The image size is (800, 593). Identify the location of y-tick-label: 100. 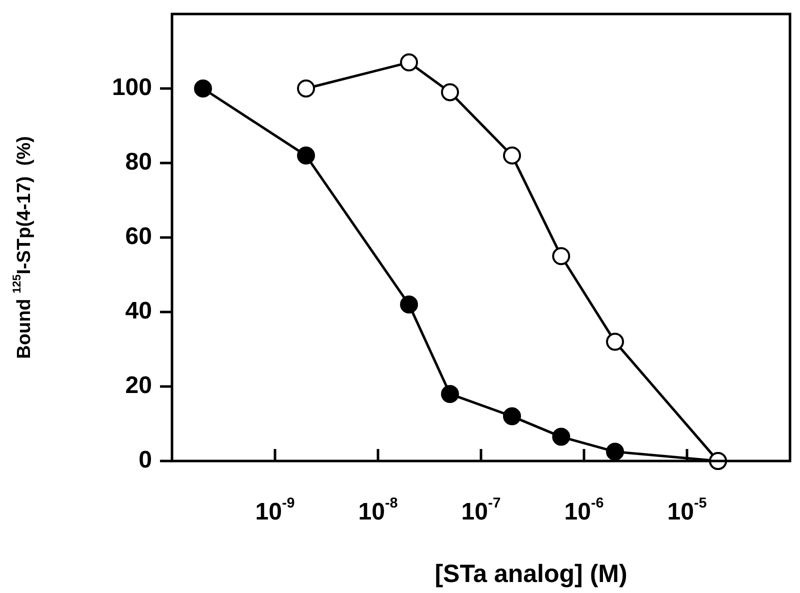
(132, 88).